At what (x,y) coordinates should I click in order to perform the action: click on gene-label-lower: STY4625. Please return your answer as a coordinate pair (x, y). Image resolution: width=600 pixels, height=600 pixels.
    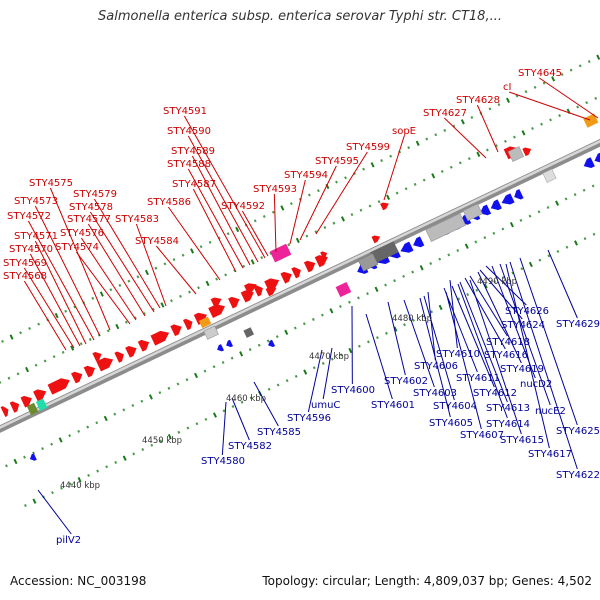
    Looking at the image, I should click on (578, 431).